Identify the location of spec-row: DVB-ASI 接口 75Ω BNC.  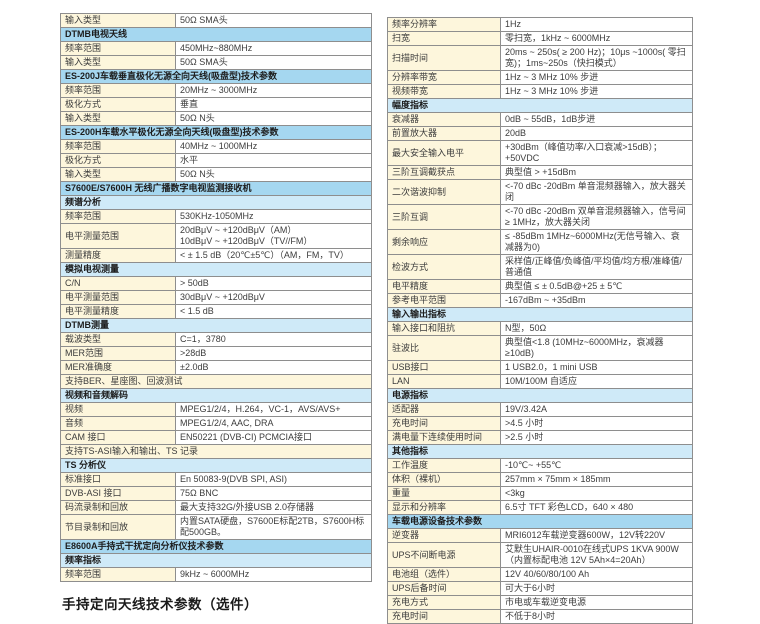
(216, 493).